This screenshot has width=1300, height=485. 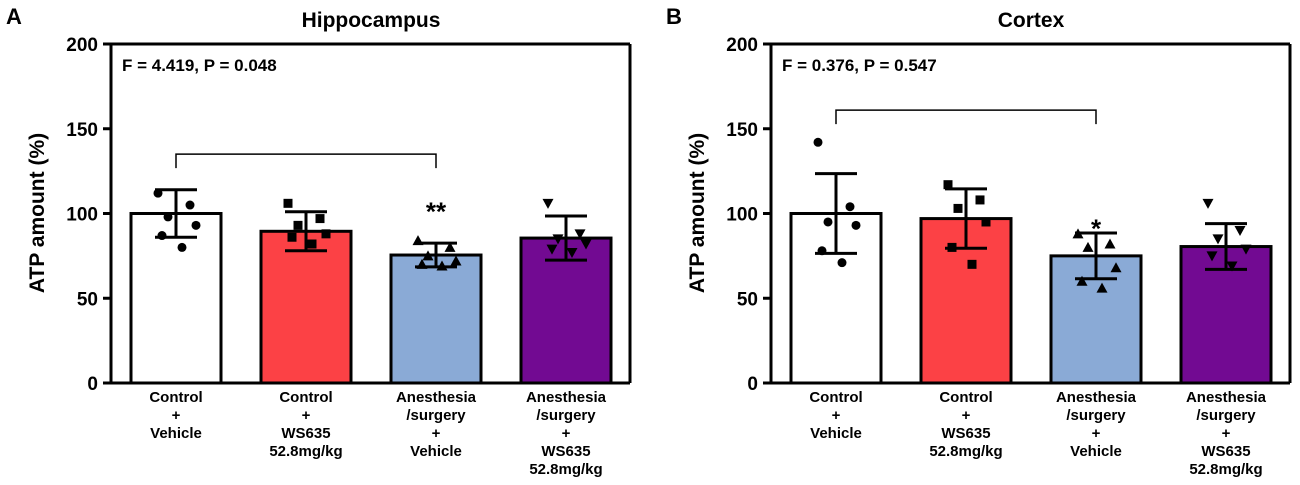 I want to click on statistic-text: F = 4.419, P = 0.048, so click(x=199, y=65).